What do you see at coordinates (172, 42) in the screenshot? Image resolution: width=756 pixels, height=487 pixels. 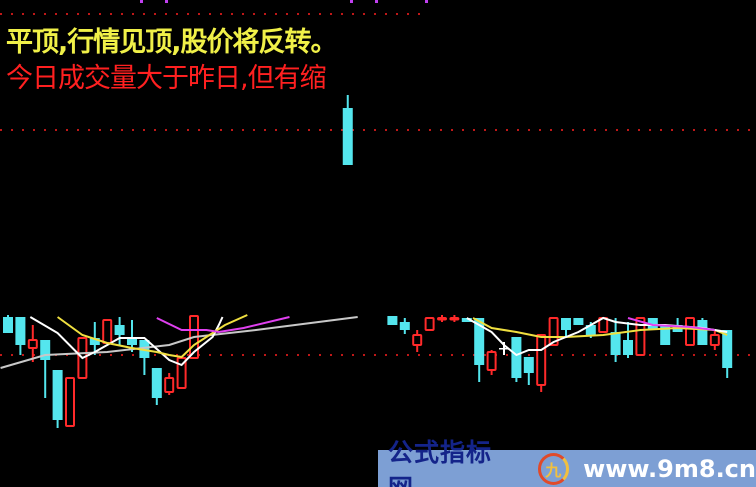 I see `signal-text-top-pattern: 平顶,行情见顶,股价将反转。` at bounding box center [172, 42].